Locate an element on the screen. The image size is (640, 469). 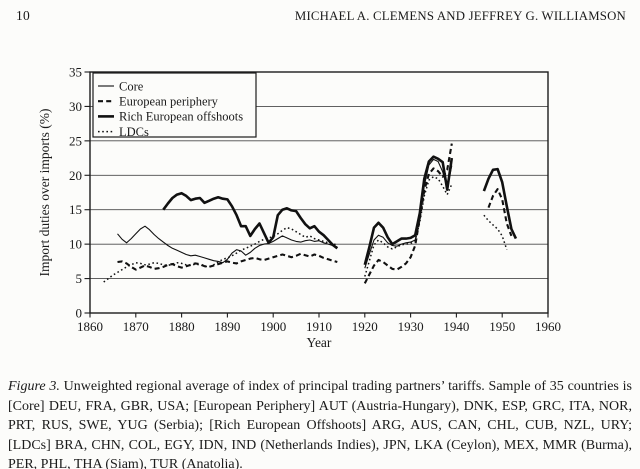
x-tick-label: 1880 is located at coordinates (182, 326).